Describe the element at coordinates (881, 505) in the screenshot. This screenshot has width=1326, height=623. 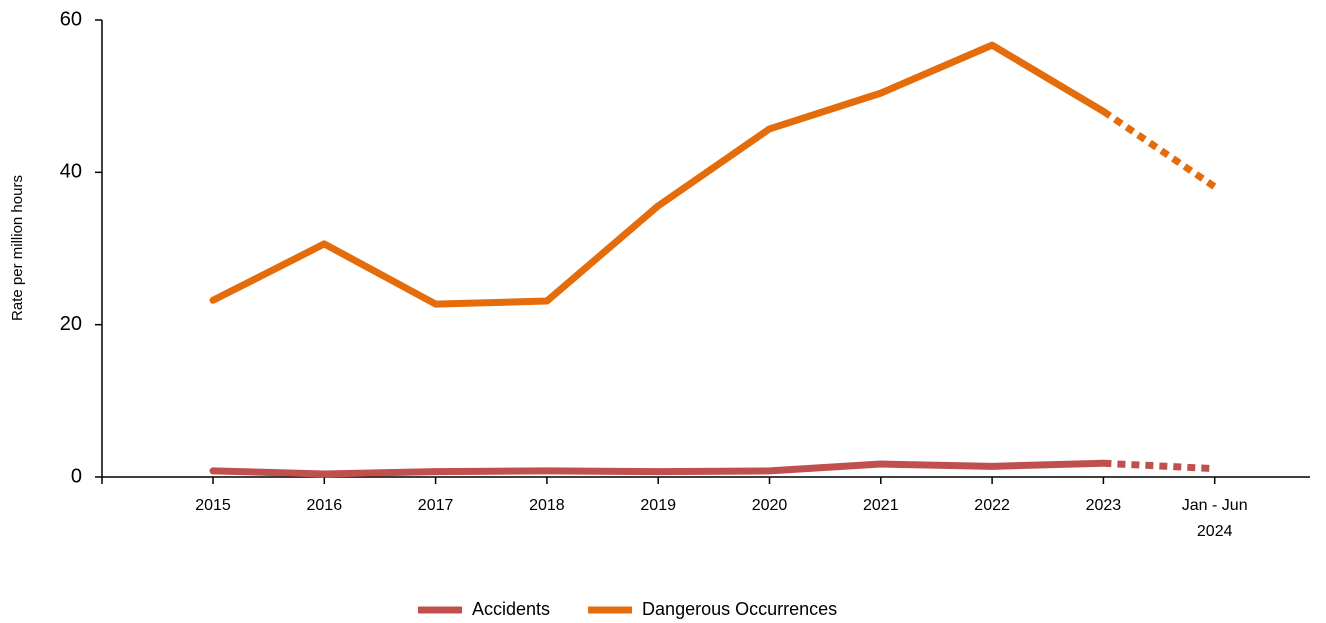
I see `x-tick-label: 2021` at that location.